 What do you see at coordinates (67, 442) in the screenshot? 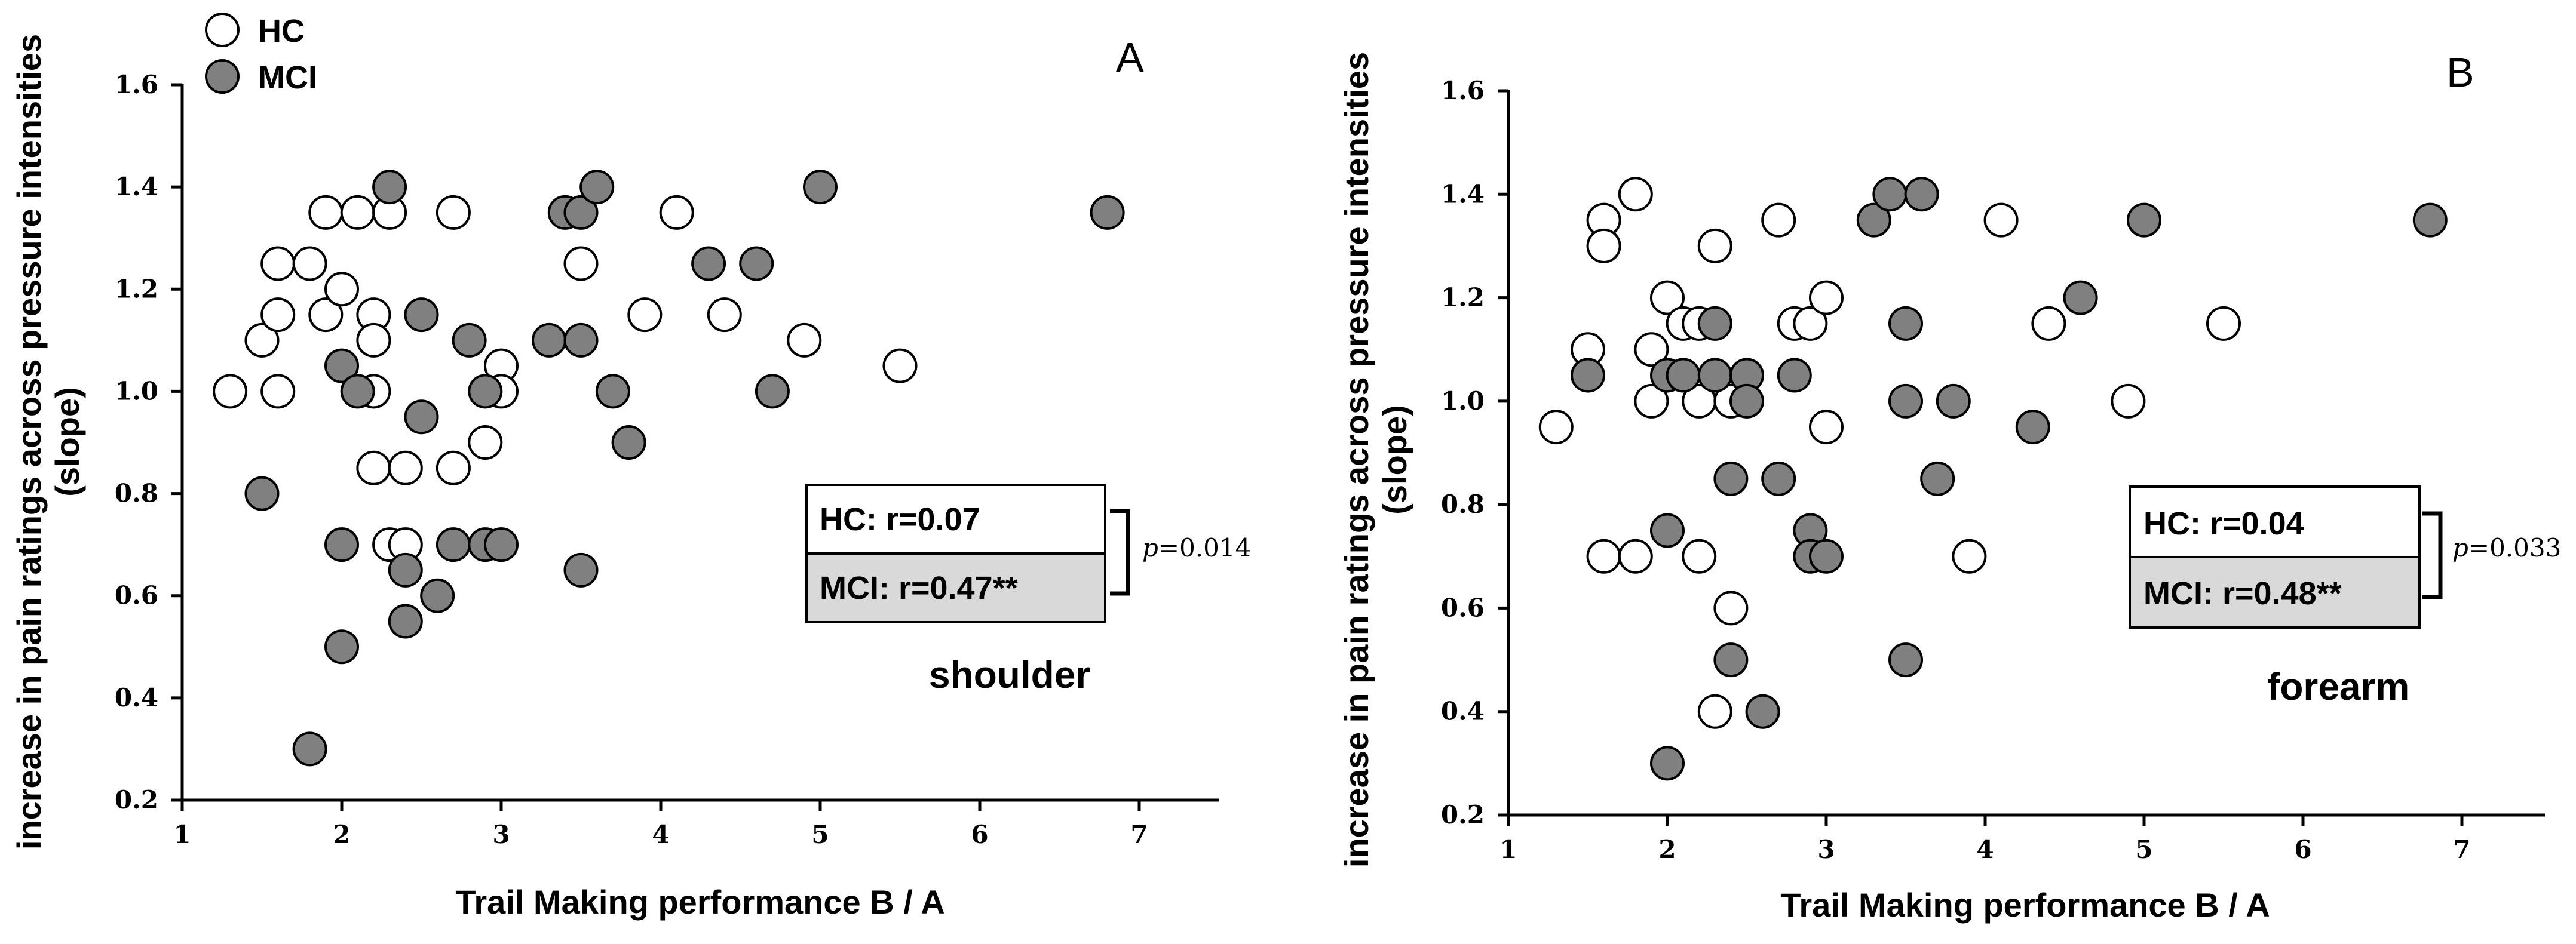
I see `y-axis-title-units: (slope)` at bounding box center [67, 442].